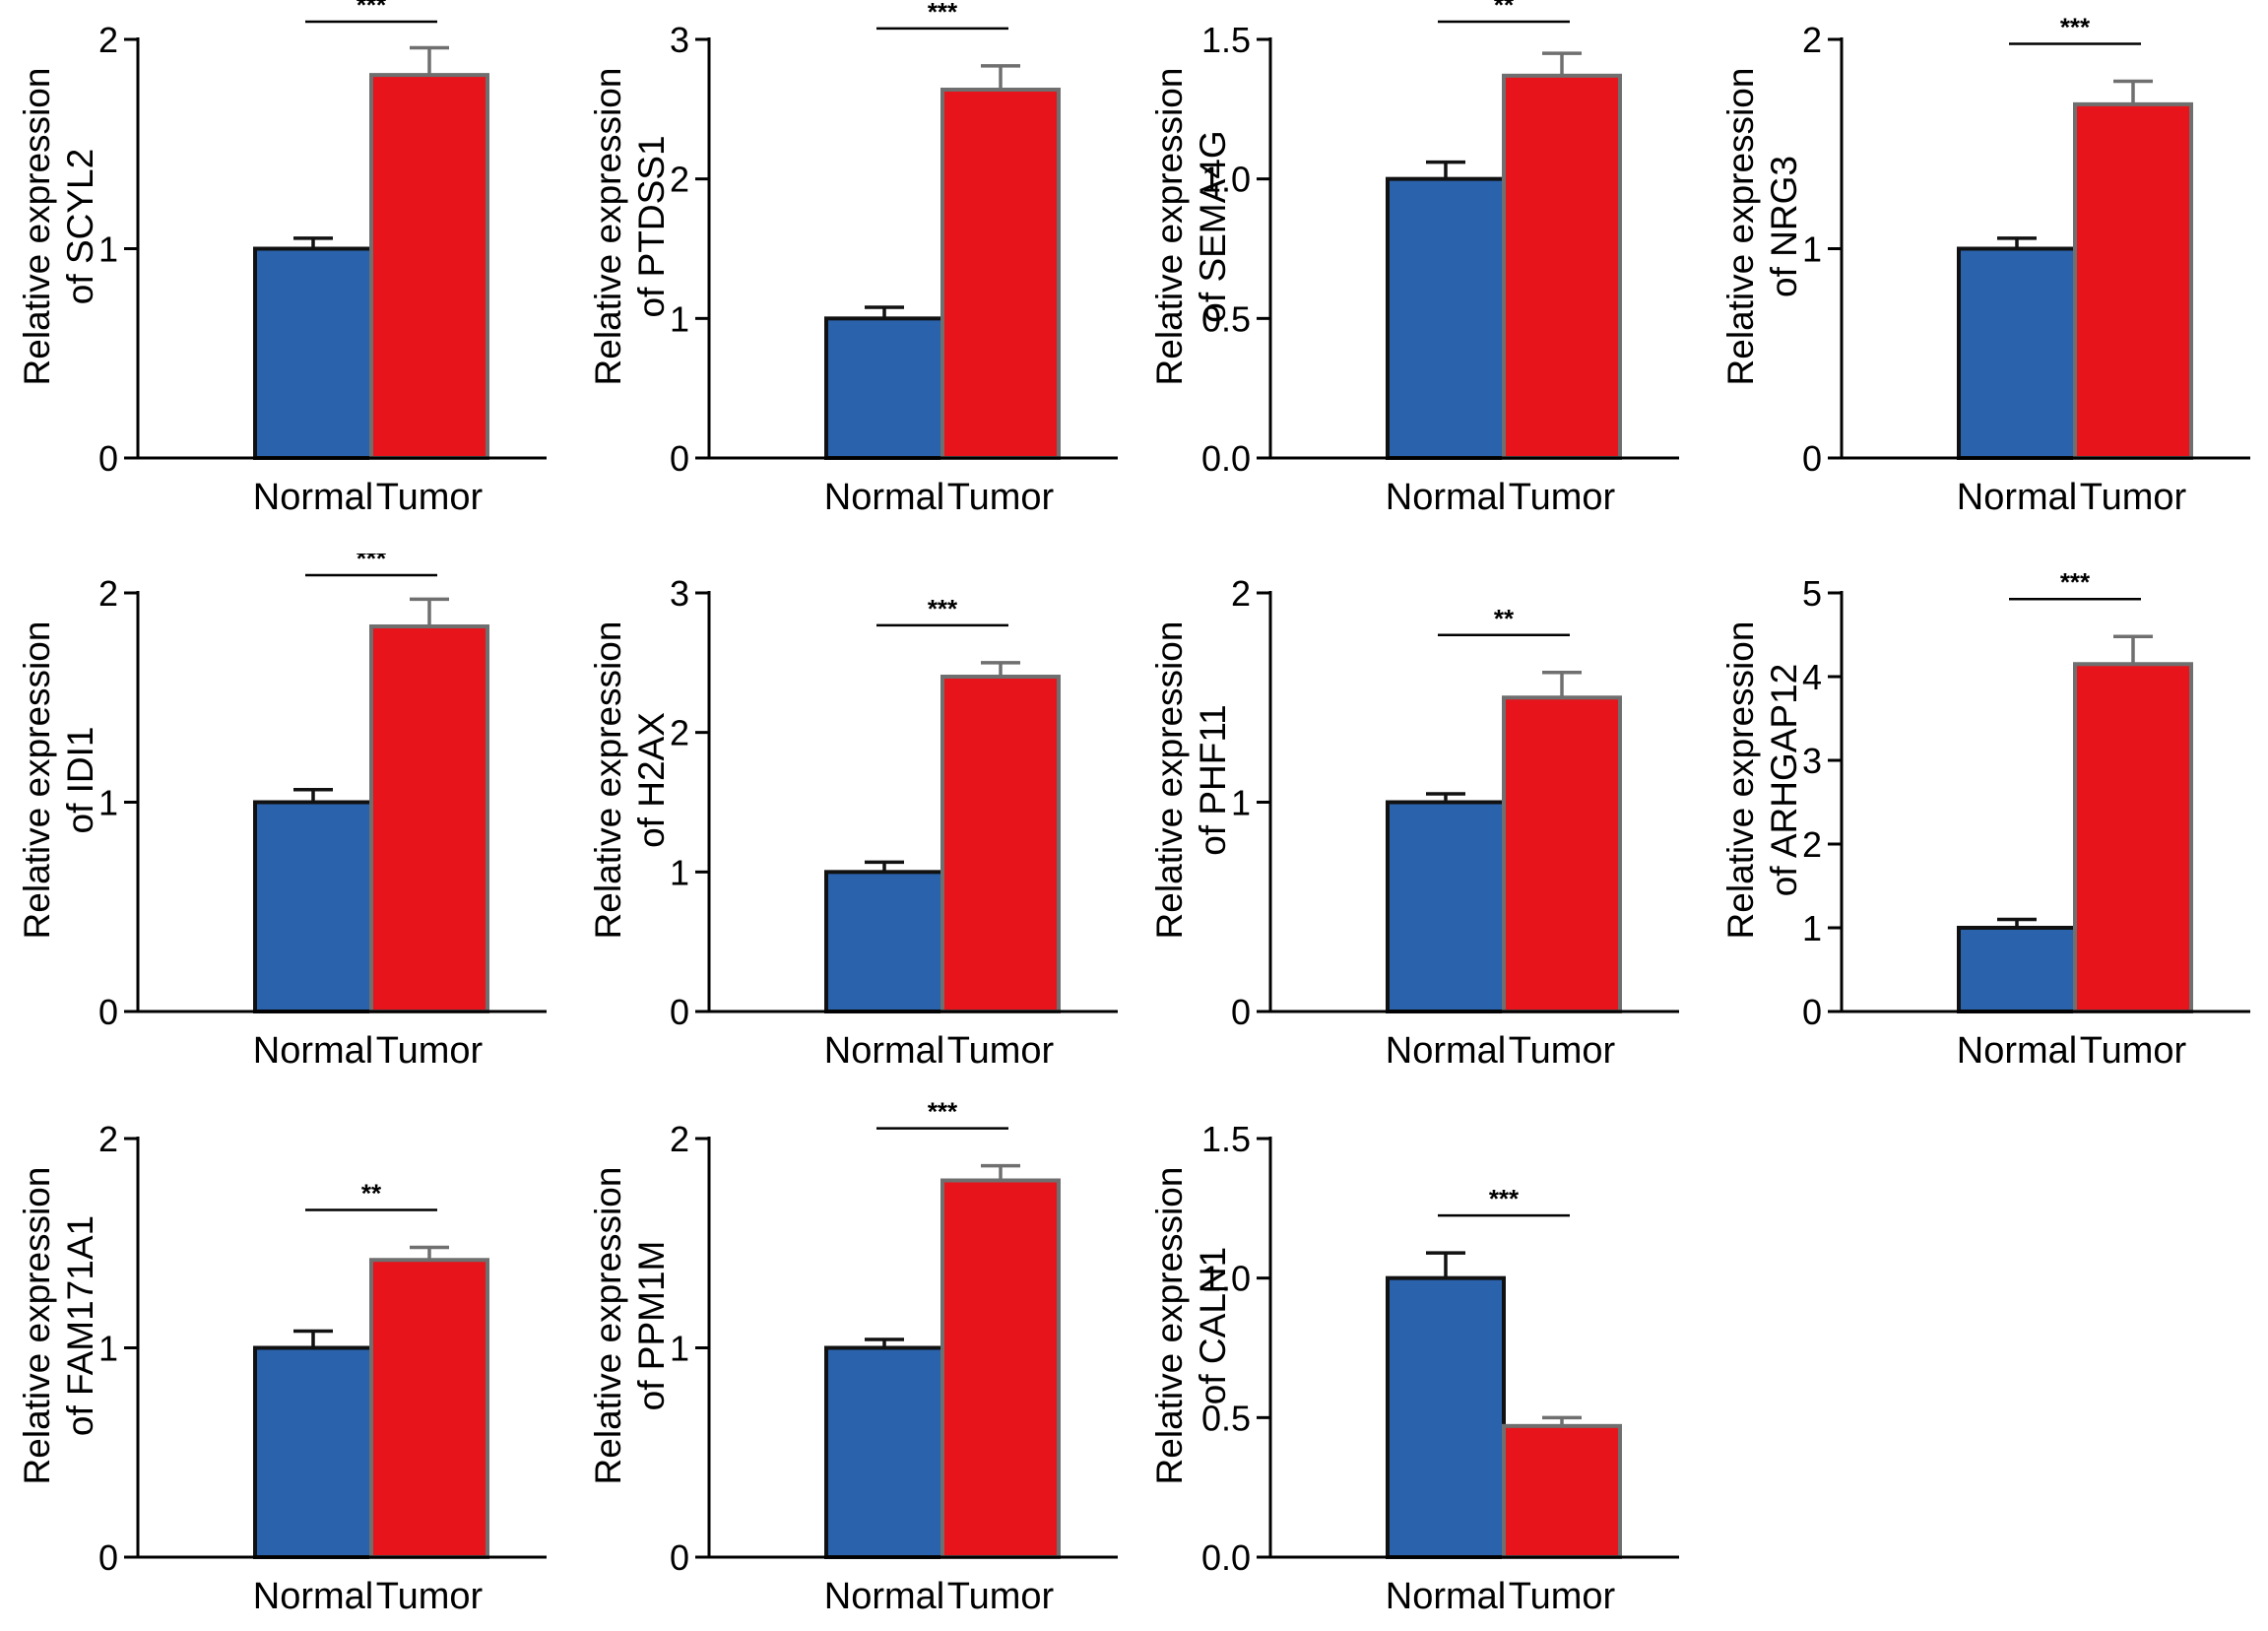 The width and height of the screenshot is (2268, 1631). Describe the element at coordinates (1812, 677) in the screenshot. I see `y-tick-label: 4` at that location.